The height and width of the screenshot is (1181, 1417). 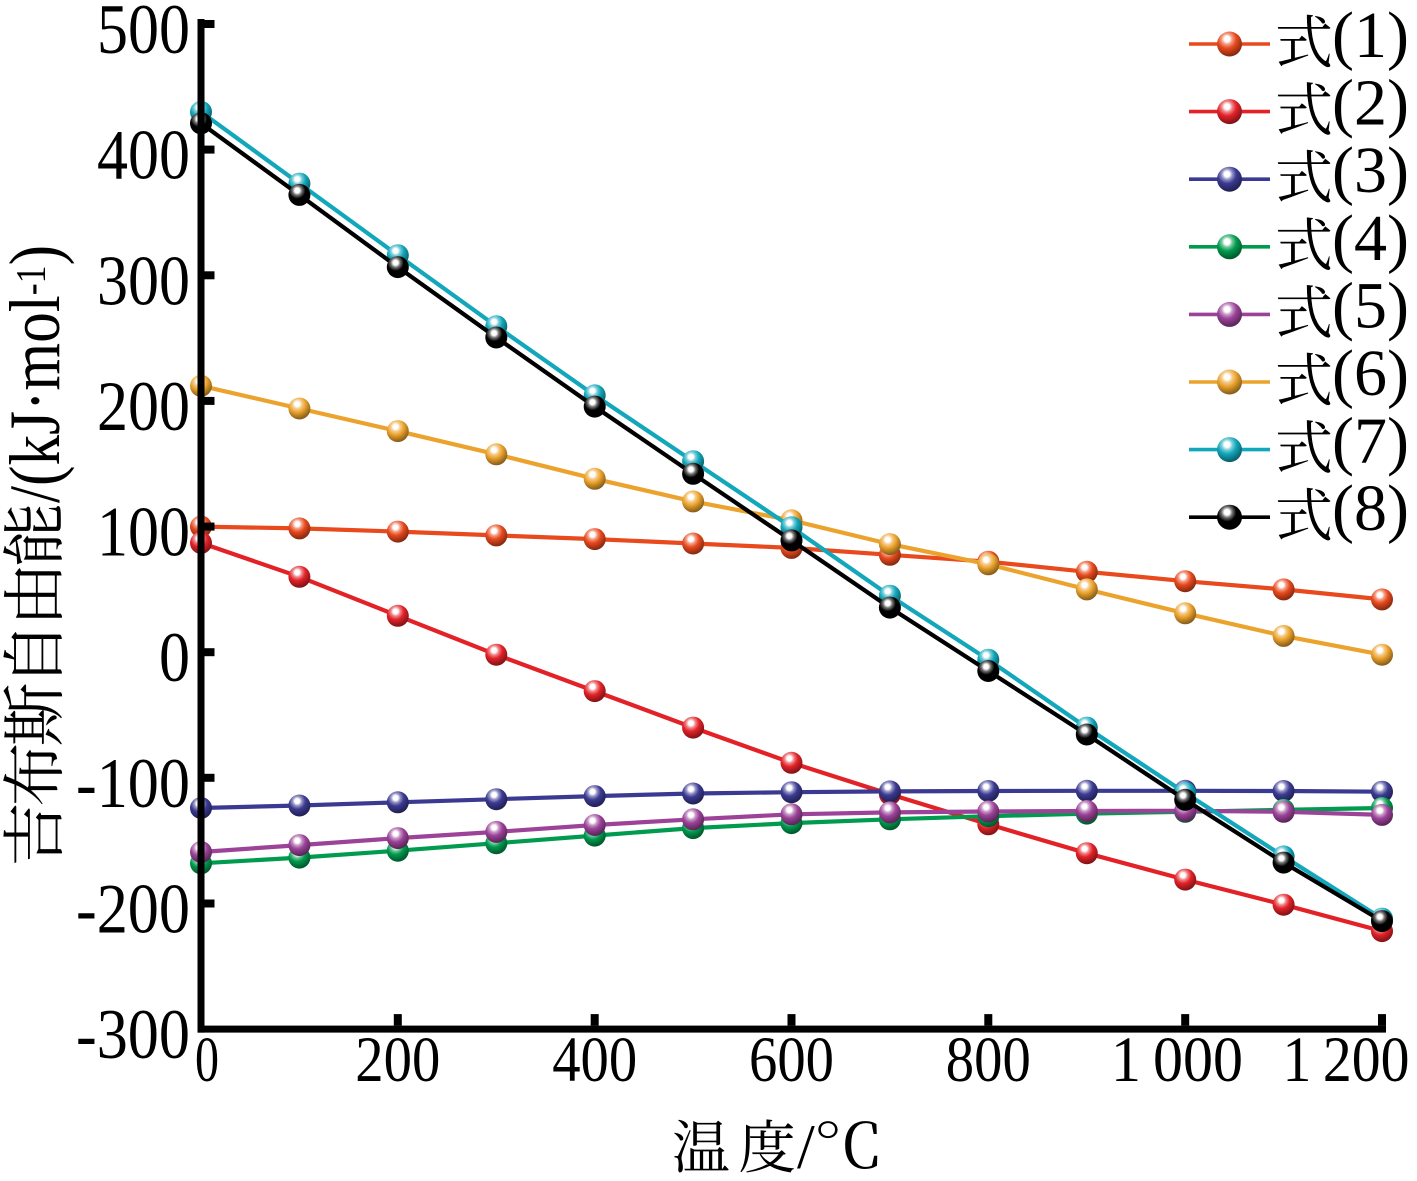 I want to click on svg-text: 100, so click(x=143, y=533).